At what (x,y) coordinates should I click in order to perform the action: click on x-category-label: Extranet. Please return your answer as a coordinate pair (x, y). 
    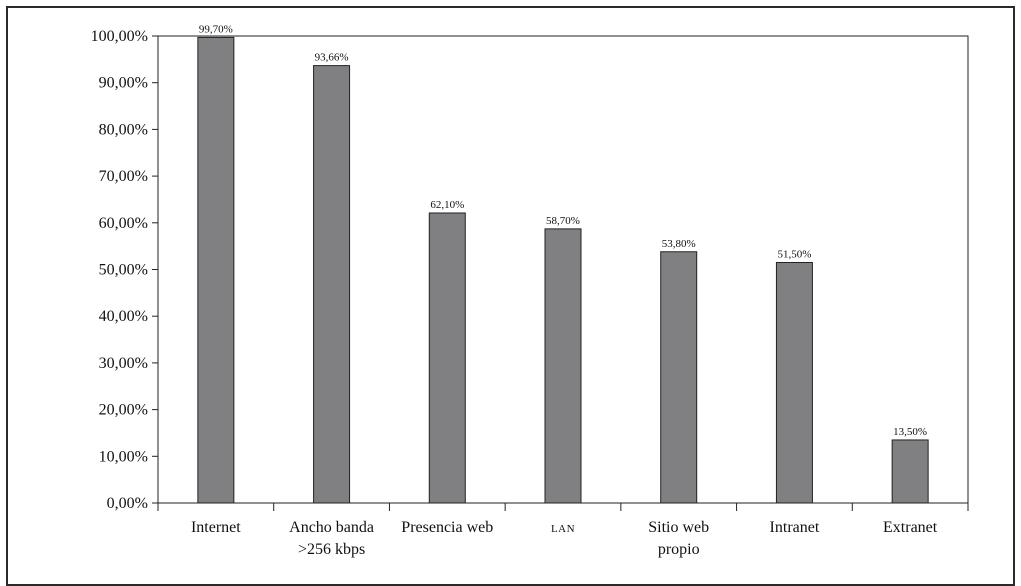
    Looking at the image, I should click on (910, 527).